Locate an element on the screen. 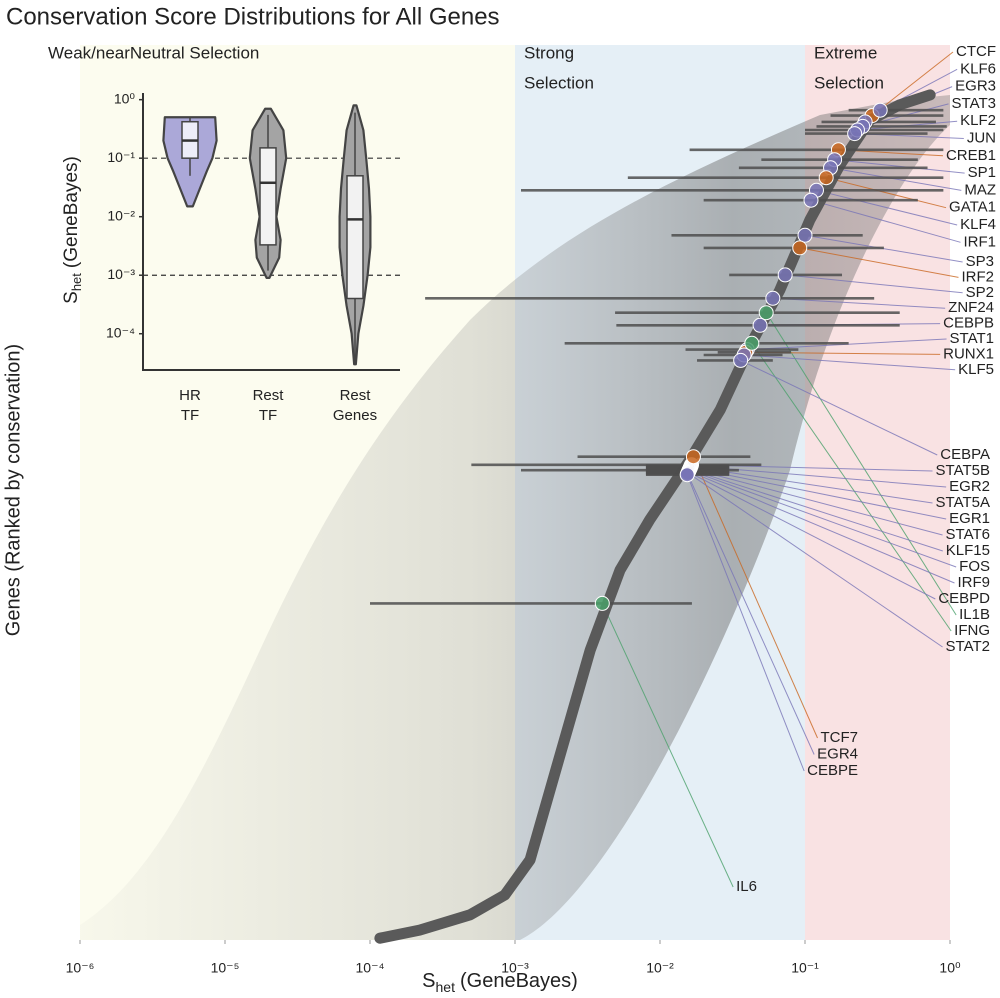 The height and width of the screenshot is (998, 1000). x-tick-label: 10⁻⁵ is located at coordinates (225, 968).